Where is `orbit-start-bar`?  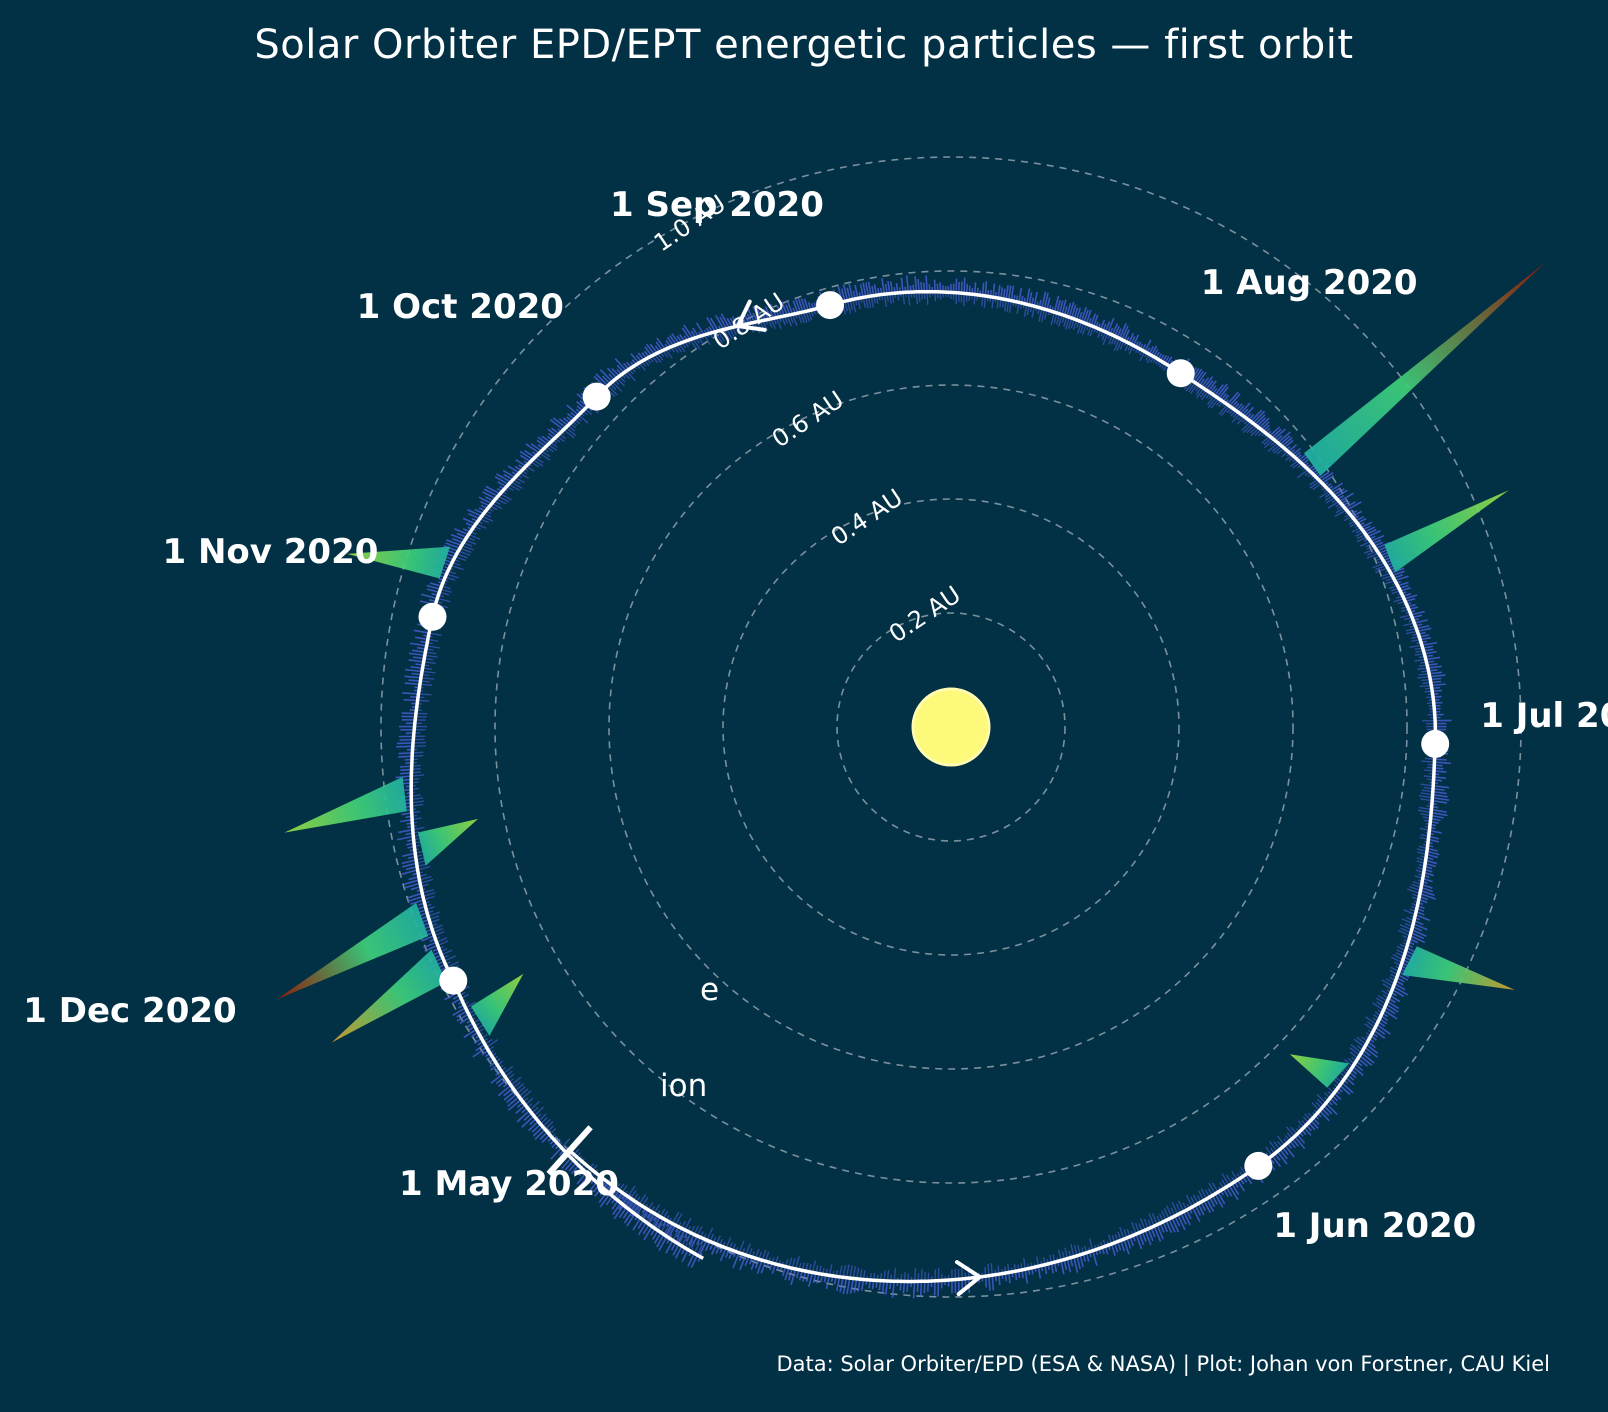 orbit-start-bar is located at coordinates (569, 1150).